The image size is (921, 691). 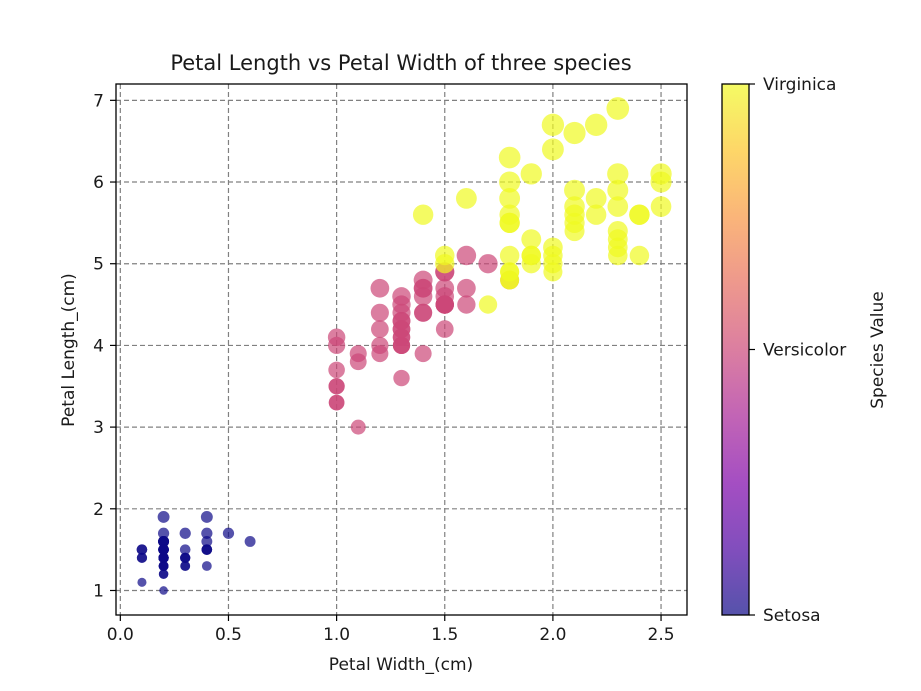 I want to click on y-tick-label: 5, so click(x=98, y=265).